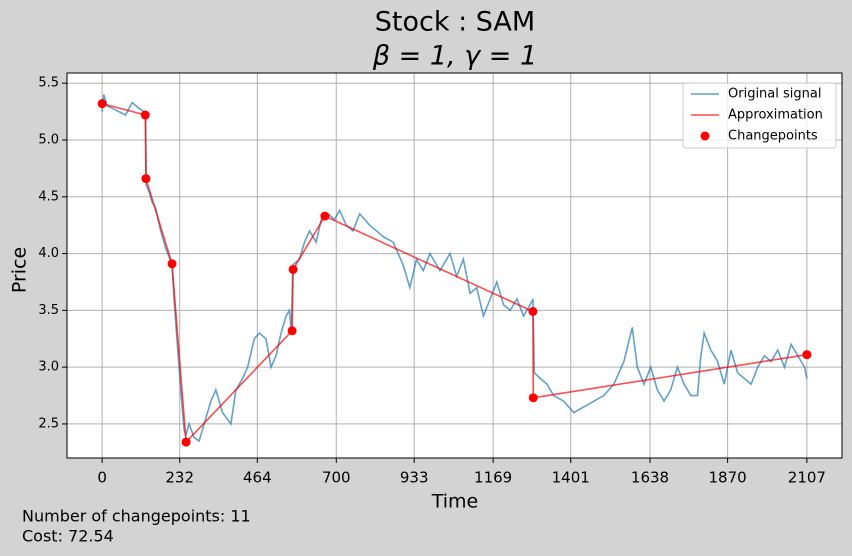  What do you see at coordinates (728, 478) in the screenshot?
I see `x-tick-label: 1870` at bounding box center [728, 478].